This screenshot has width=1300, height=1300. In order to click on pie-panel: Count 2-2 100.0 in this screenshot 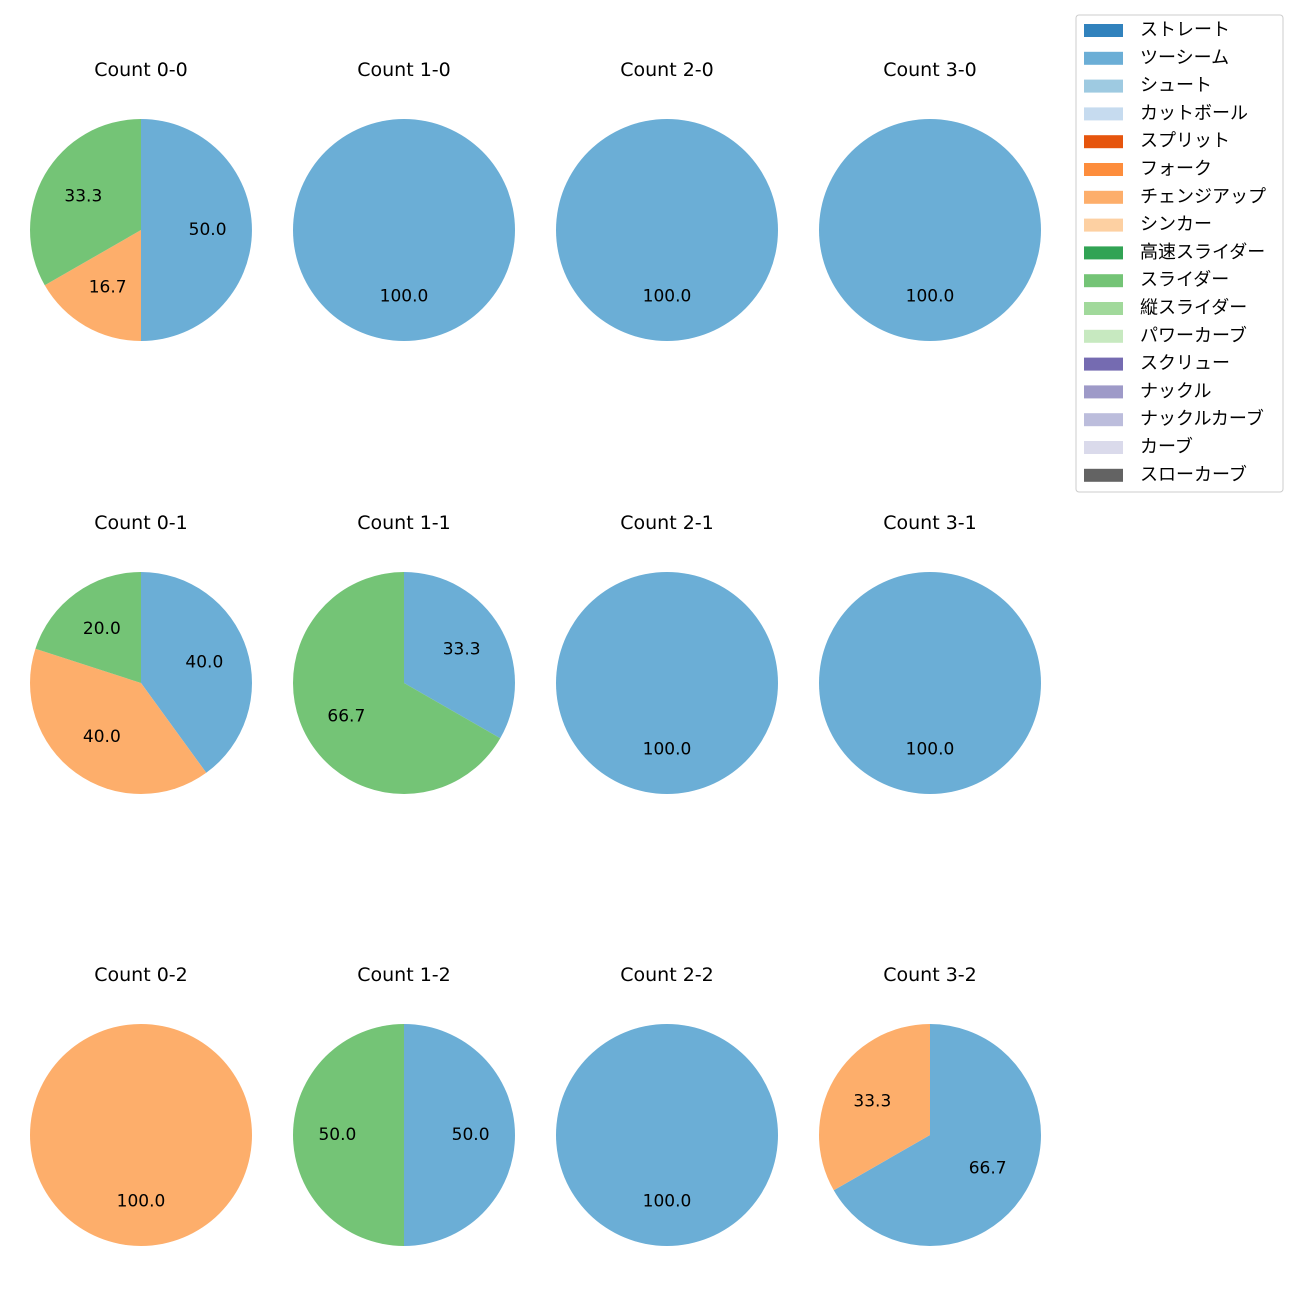, I will do `click(667, 1105)`.